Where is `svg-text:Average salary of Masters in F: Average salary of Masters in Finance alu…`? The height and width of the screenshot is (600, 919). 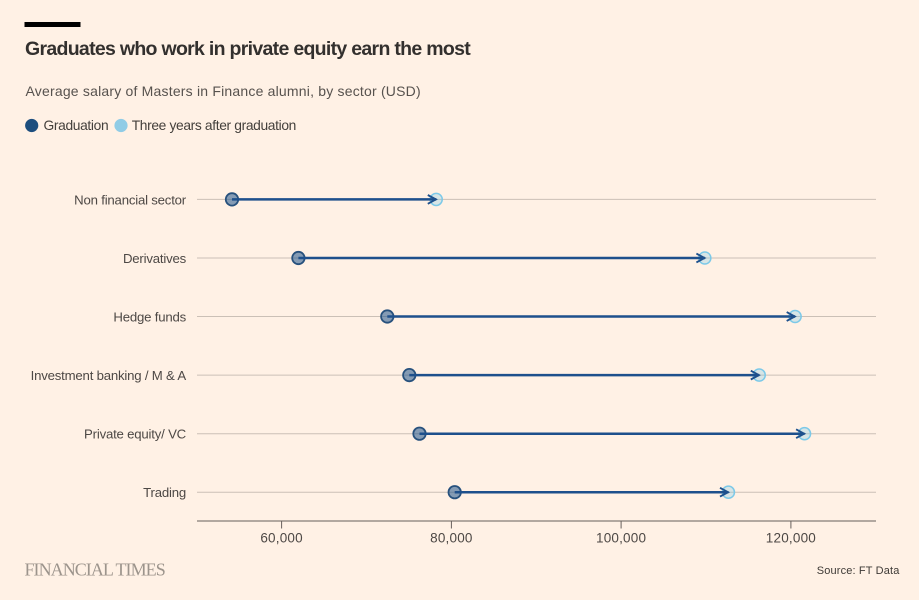 svg-text:Average salary of Masters in F: Average salary of Masters in Finance alu… is located at coordinates (223, 91).